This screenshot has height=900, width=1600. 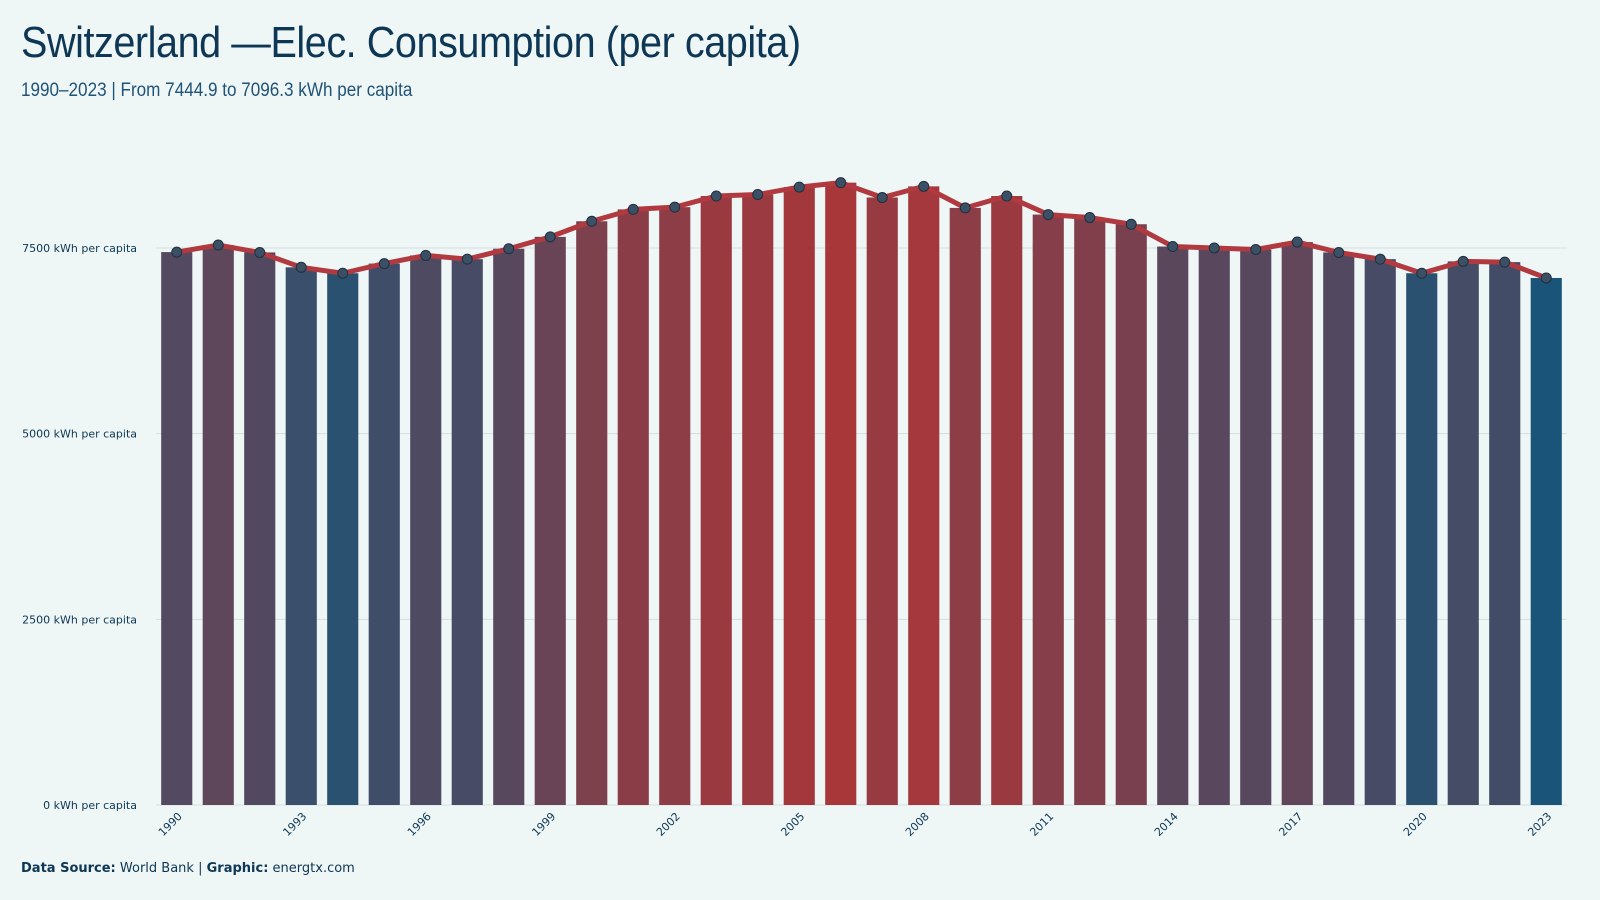 What do you see at coordinates (79, 619) in the screenshot?
I see `y-tick-label: 2500 kWh per capita` at bounding box center [79, 619].